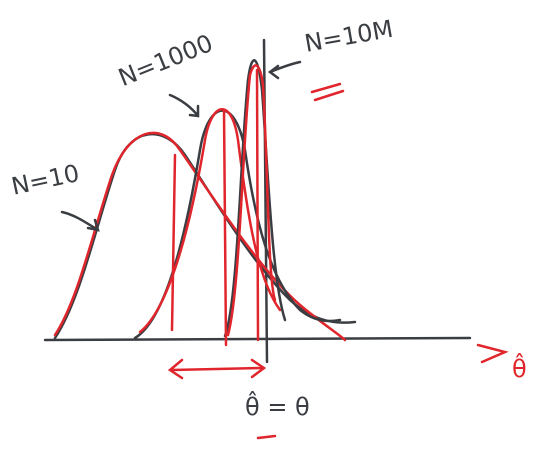  I want to click on curve-n10m, so click(255, 198).